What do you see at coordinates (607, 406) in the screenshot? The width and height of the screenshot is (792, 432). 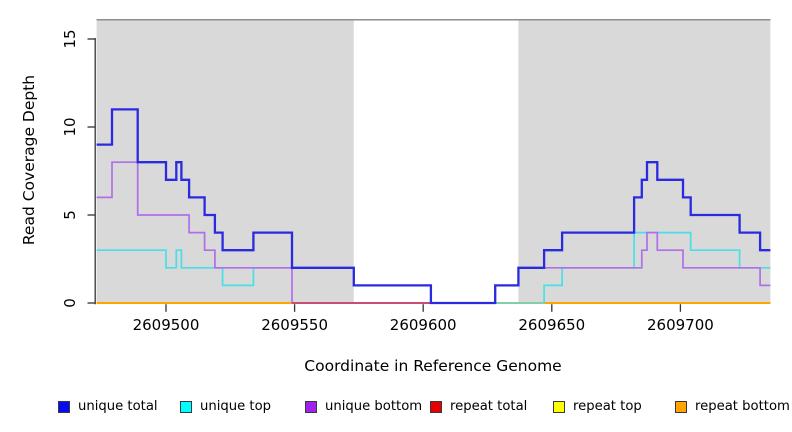 I see `legend-label: repeat top` at bounding box center [607, 406].